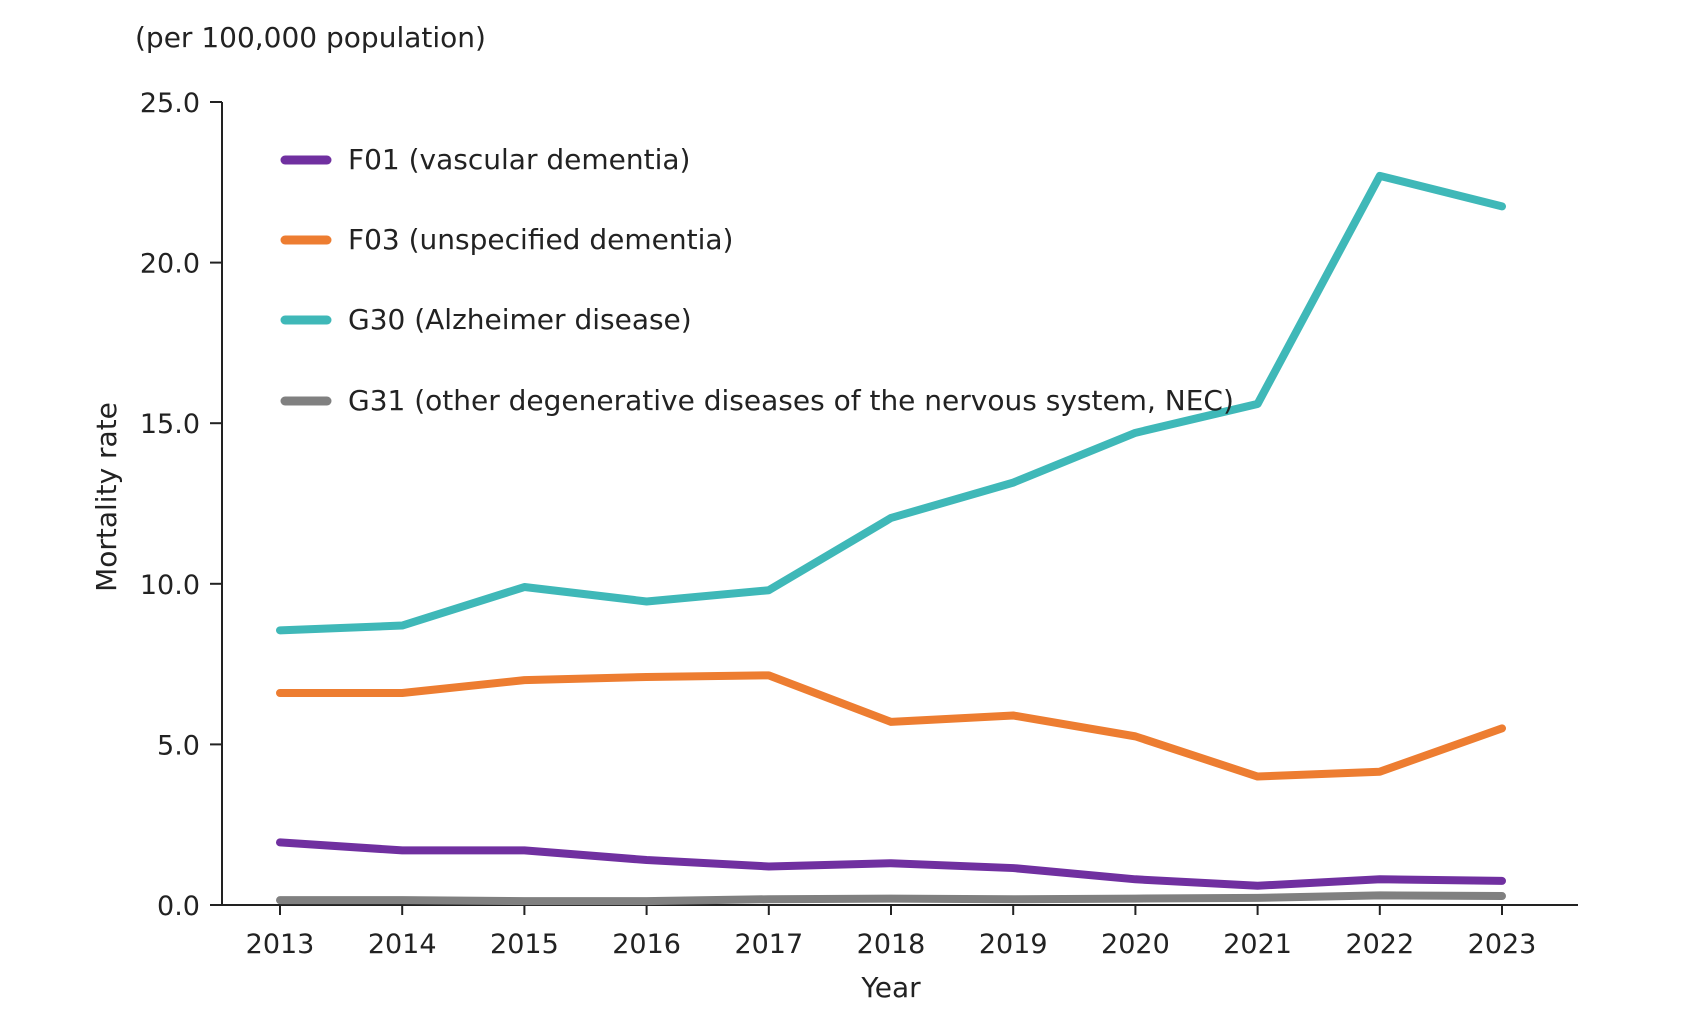 The height and width of the screenshot is (1021, 1699). What do you see at coordinates (768, 944) in the screenshot?
I see `x-tick-label: 2017` at bounding box center [768, 944].